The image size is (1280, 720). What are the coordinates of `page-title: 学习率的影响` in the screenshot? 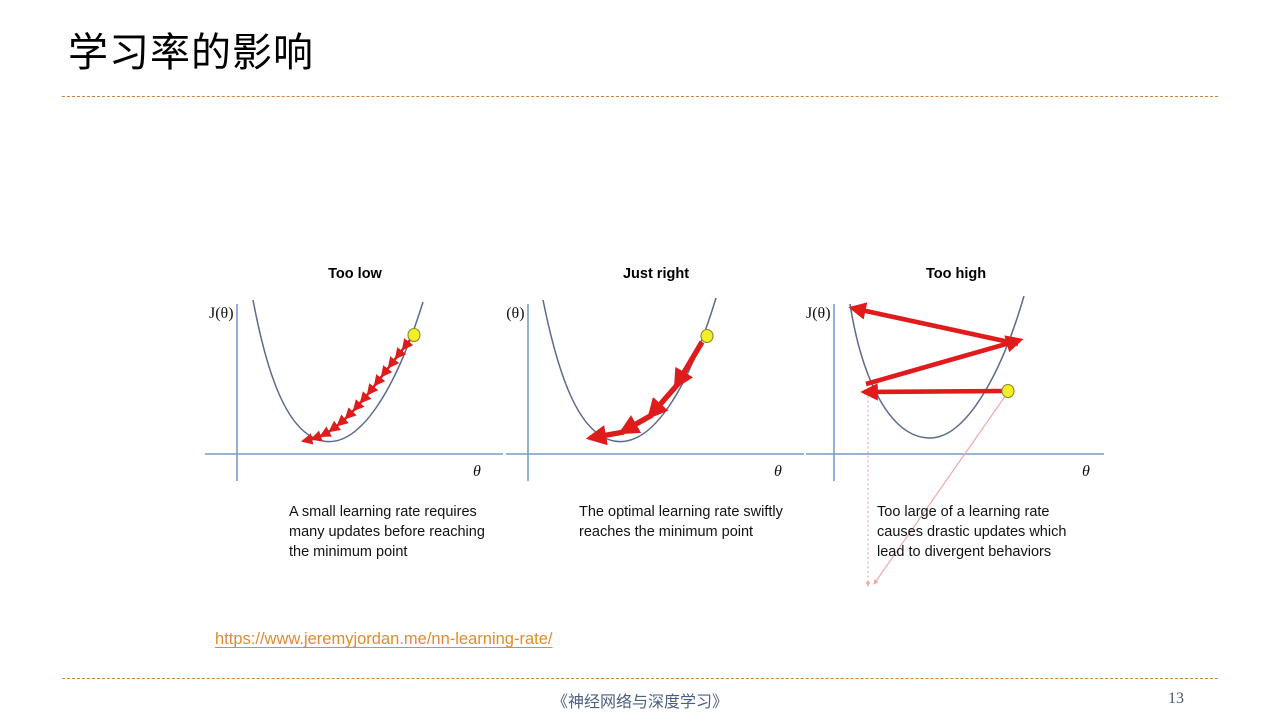 It's located at (191, 53).